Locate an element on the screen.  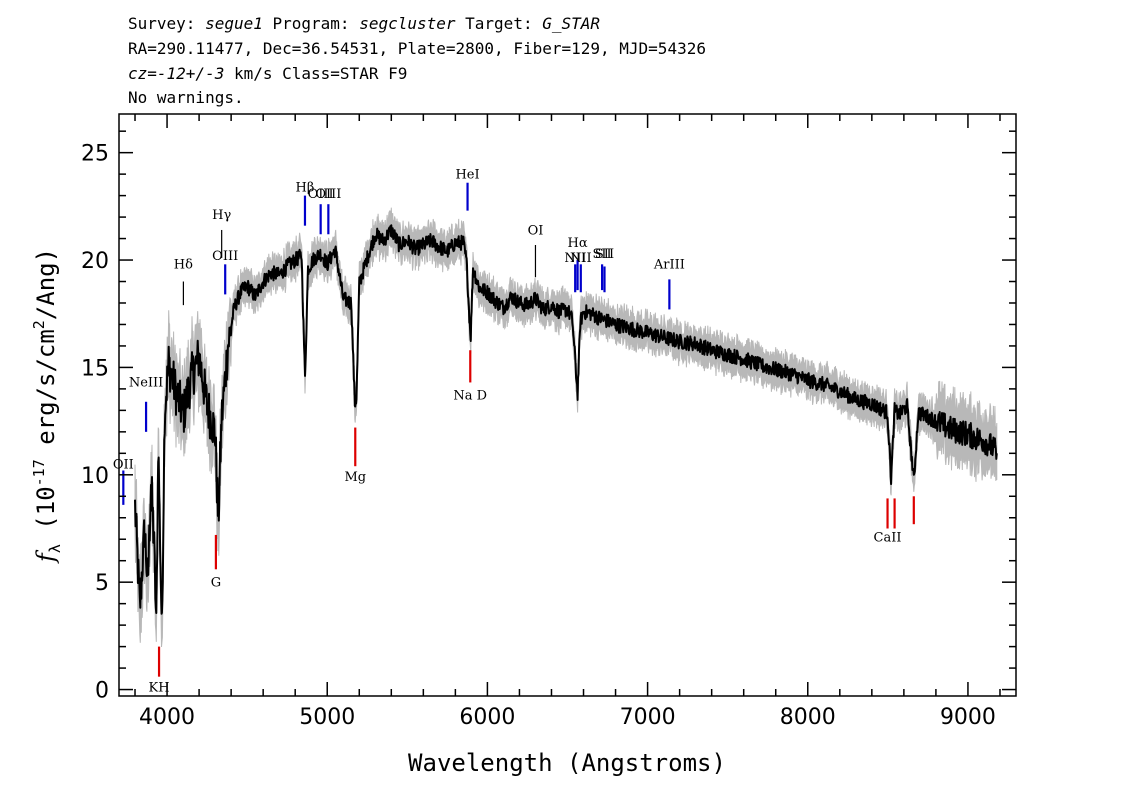
line-label-14: NII is located at coordinates (575, 258).